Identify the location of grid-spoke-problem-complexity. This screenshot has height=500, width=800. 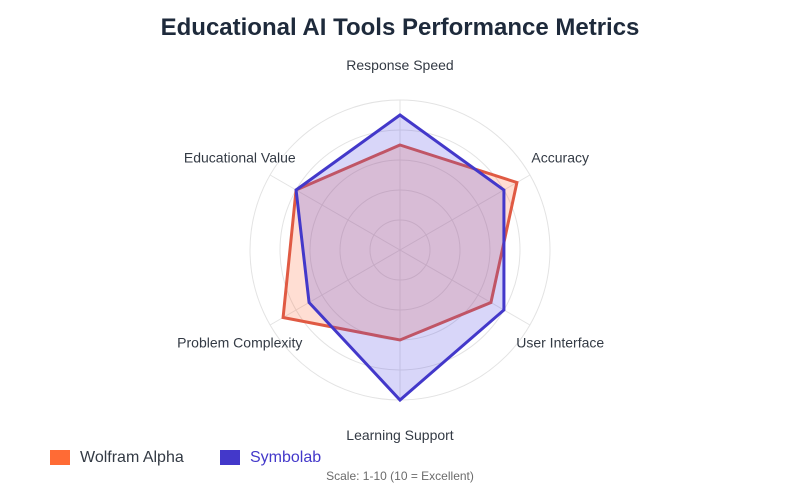
(335, 287).